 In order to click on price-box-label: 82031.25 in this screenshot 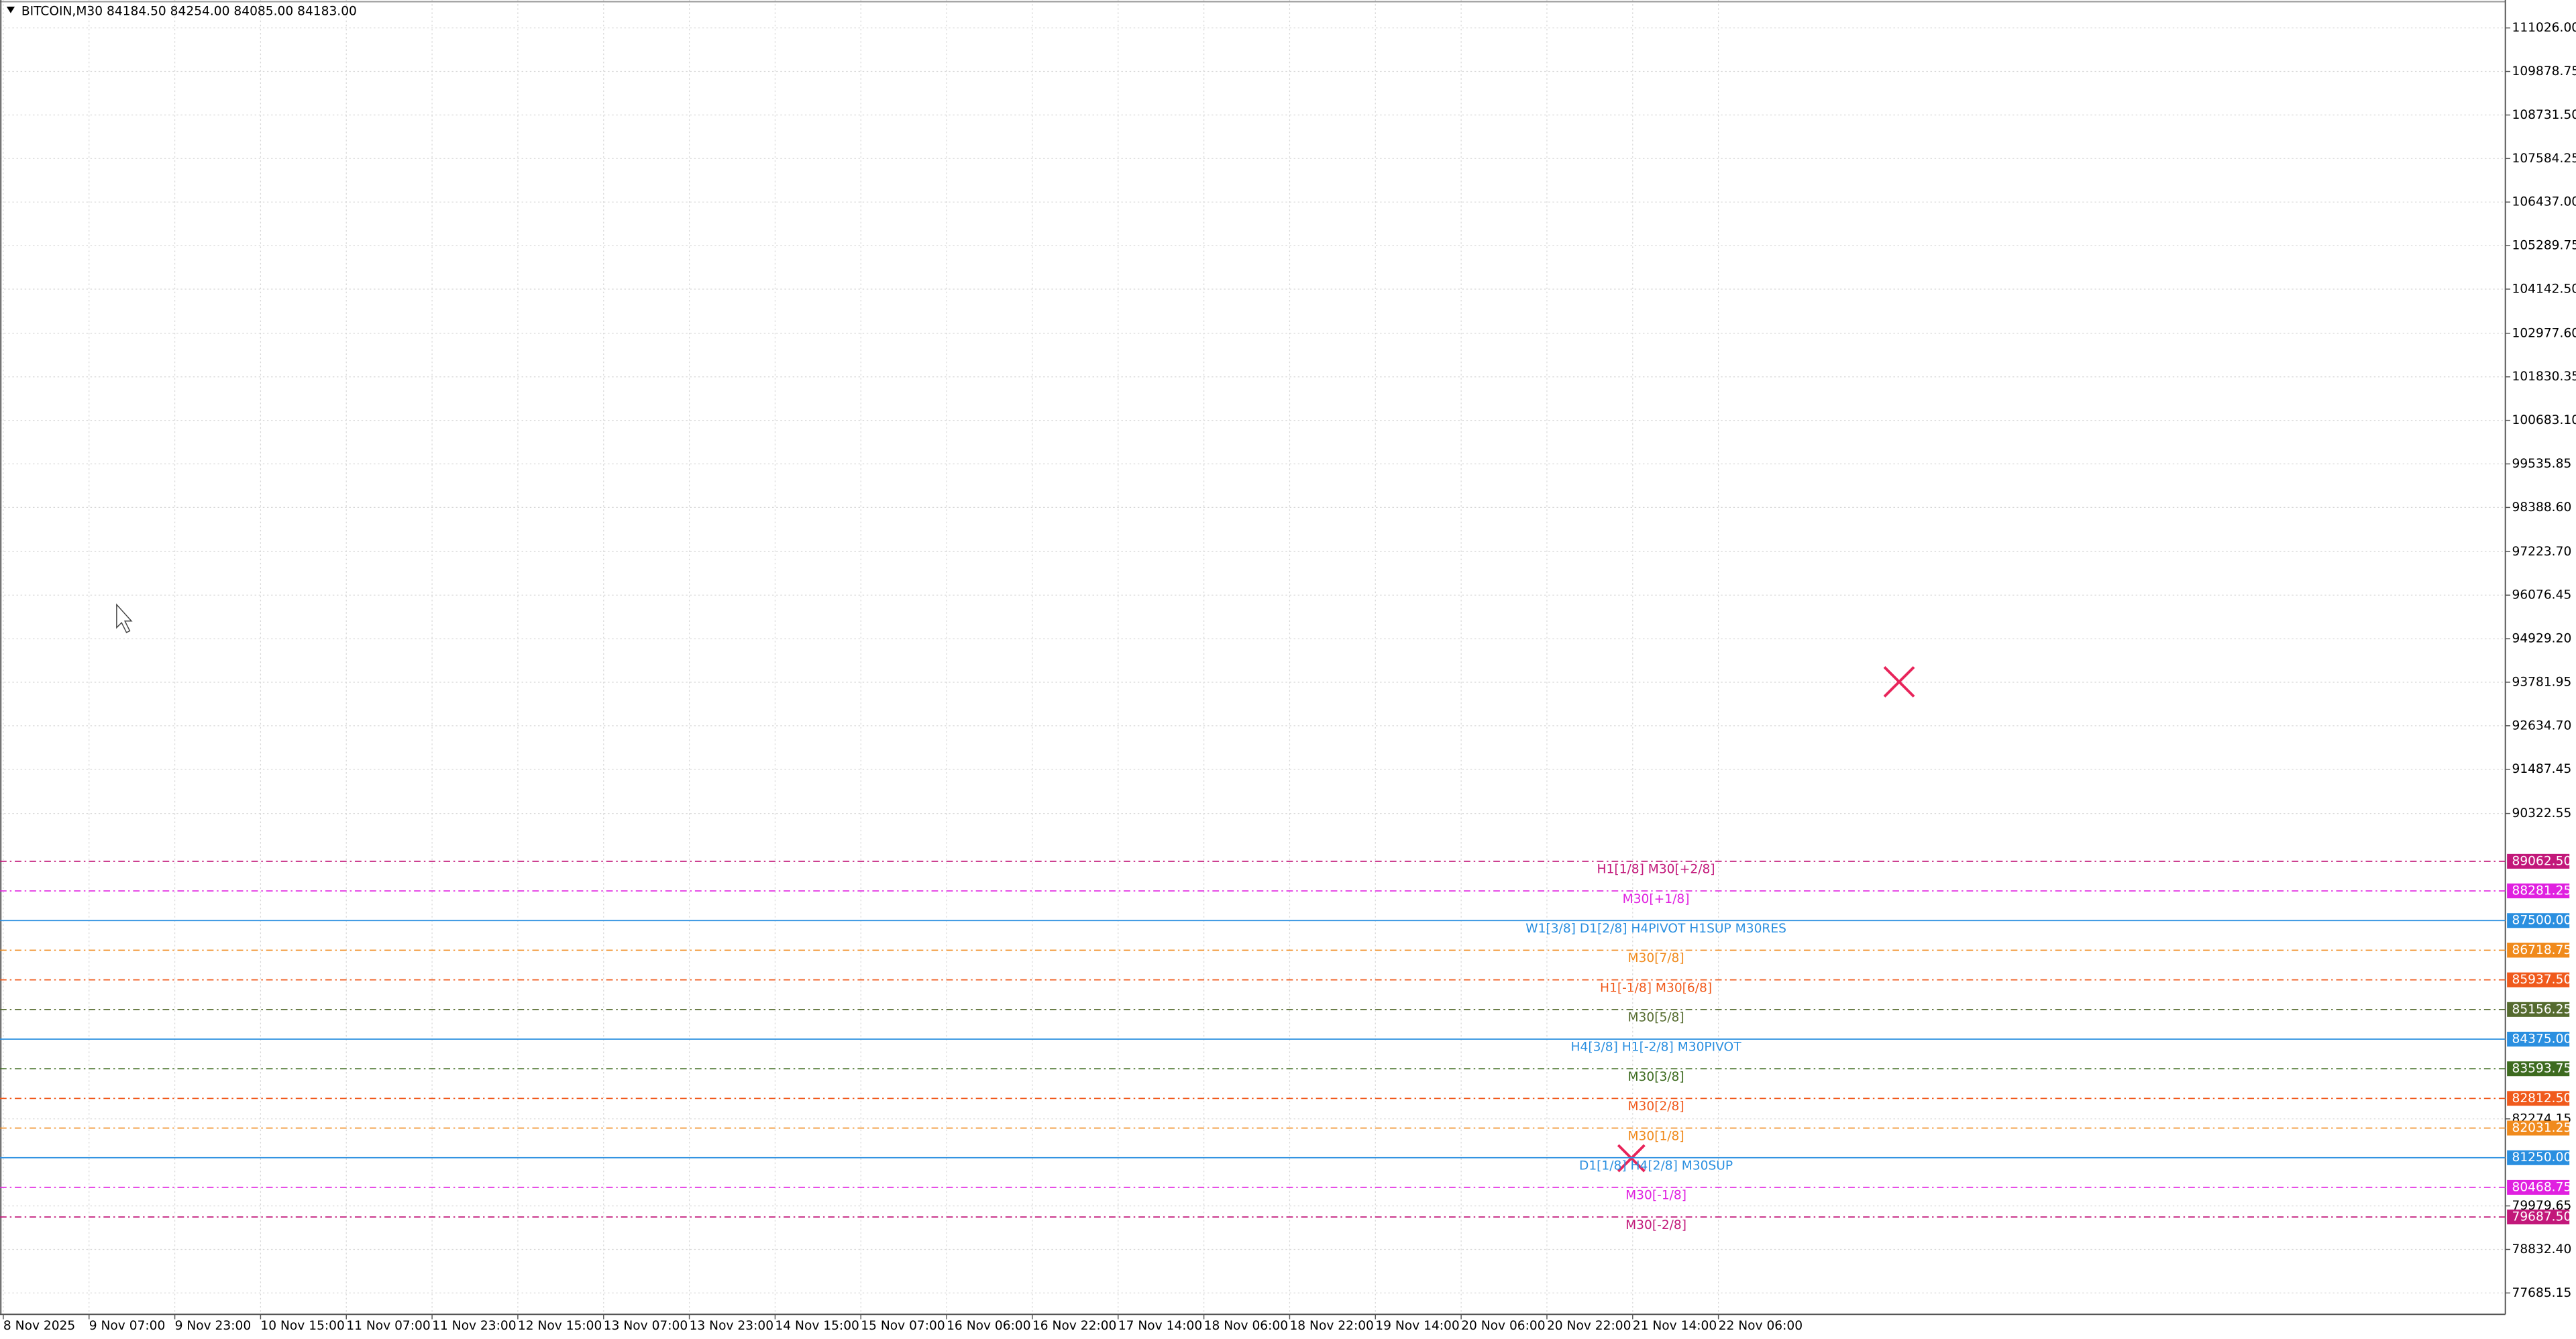, I will do `click(2541, 1128)`.